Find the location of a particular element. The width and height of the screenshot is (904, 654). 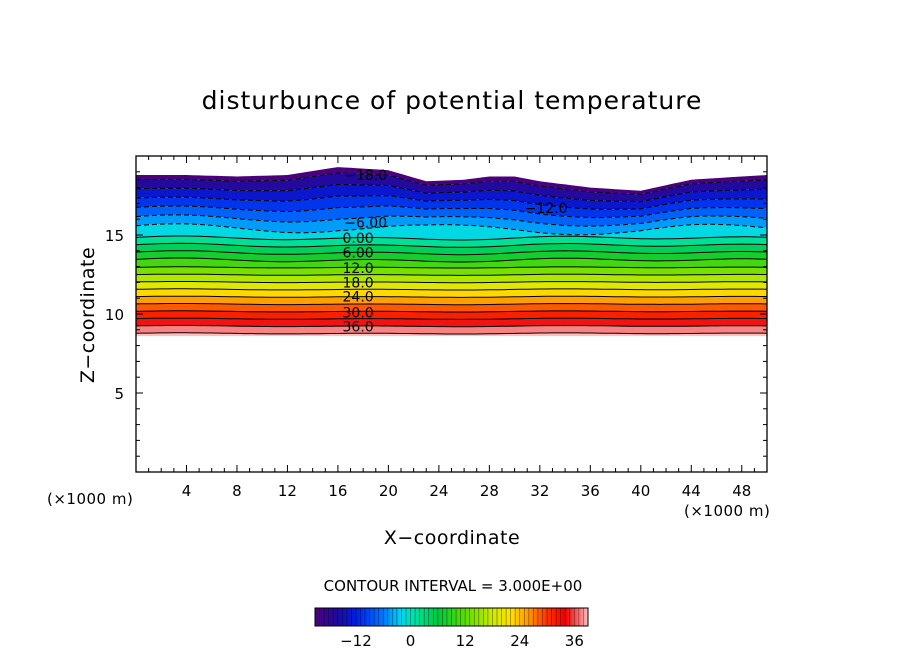

x-tick-label: 44 is located at coordinates (691, 491).